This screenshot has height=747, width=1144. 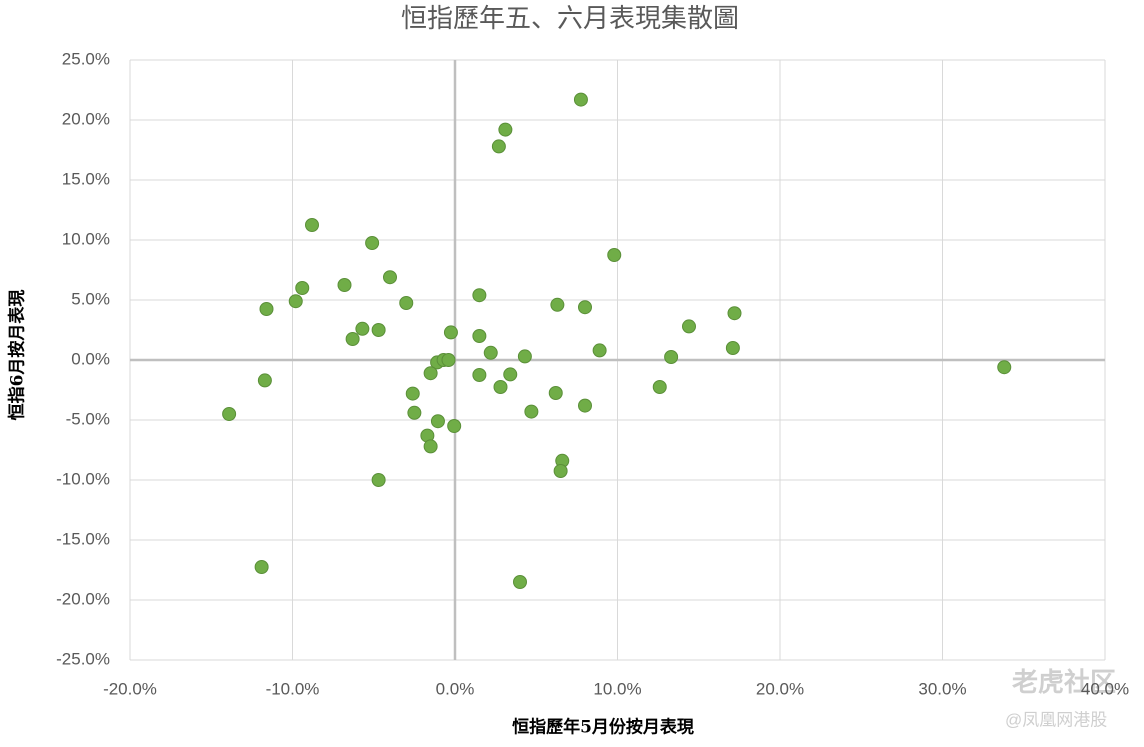 I want to click on y-tick-label: 10.0%, so click(x=86, y=238).